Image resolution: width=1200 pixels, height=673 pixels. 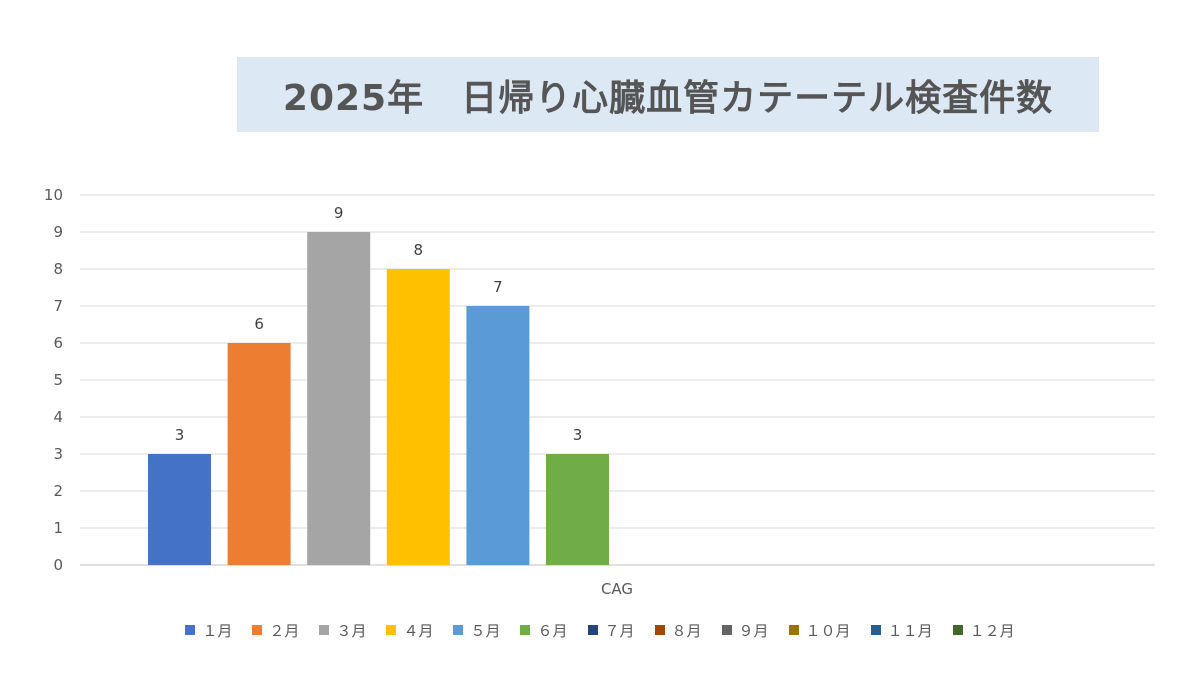 I want to click on legend-item: ９月, so click(x=745, y=630).